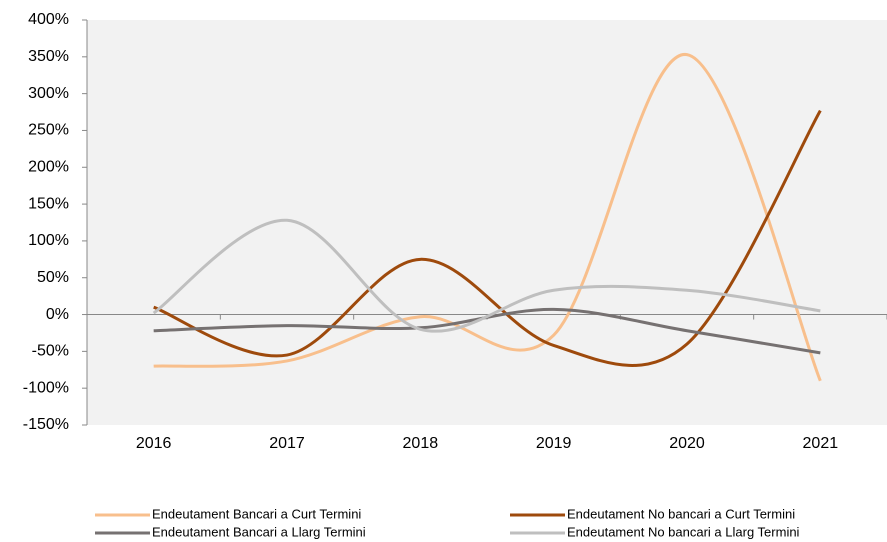 Image resolution: width=887 pixels, height=542 pixels. What do you see at coordinates (48, 93) in the screenshot?
I see `y-tick-label: 300%` at bounding box center [48, 93].